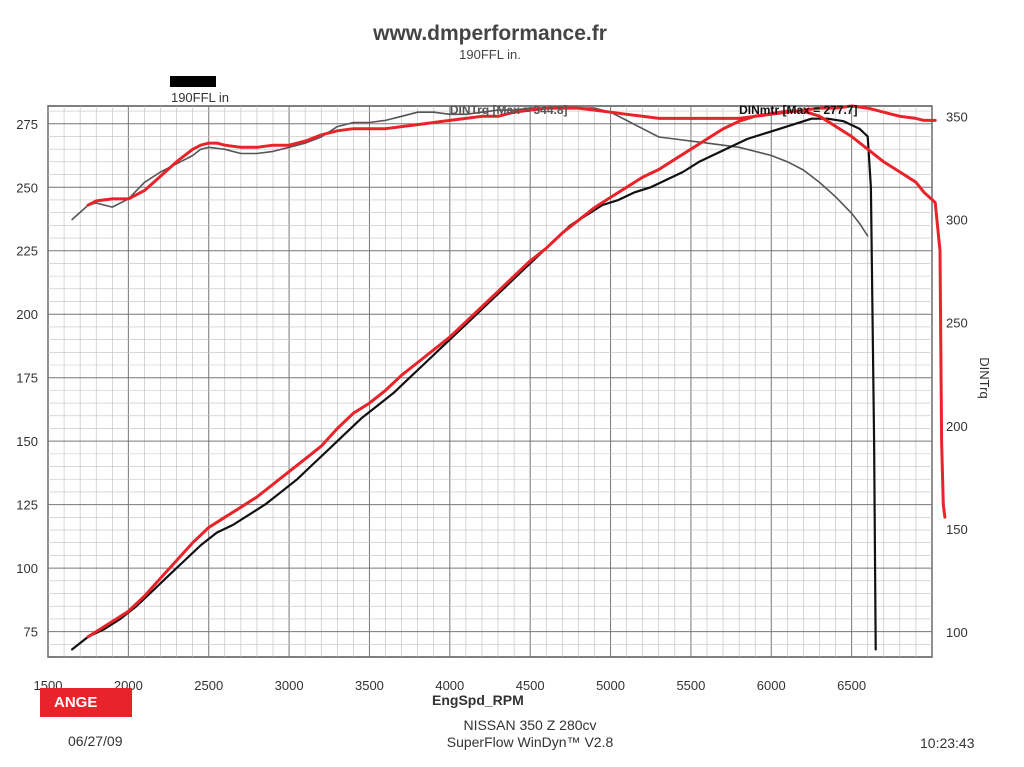 This screenshot has width=1024, height=767. Describe the element at coordinates (193, 81) in the screenshot. I see `legend-swatch` at that location.